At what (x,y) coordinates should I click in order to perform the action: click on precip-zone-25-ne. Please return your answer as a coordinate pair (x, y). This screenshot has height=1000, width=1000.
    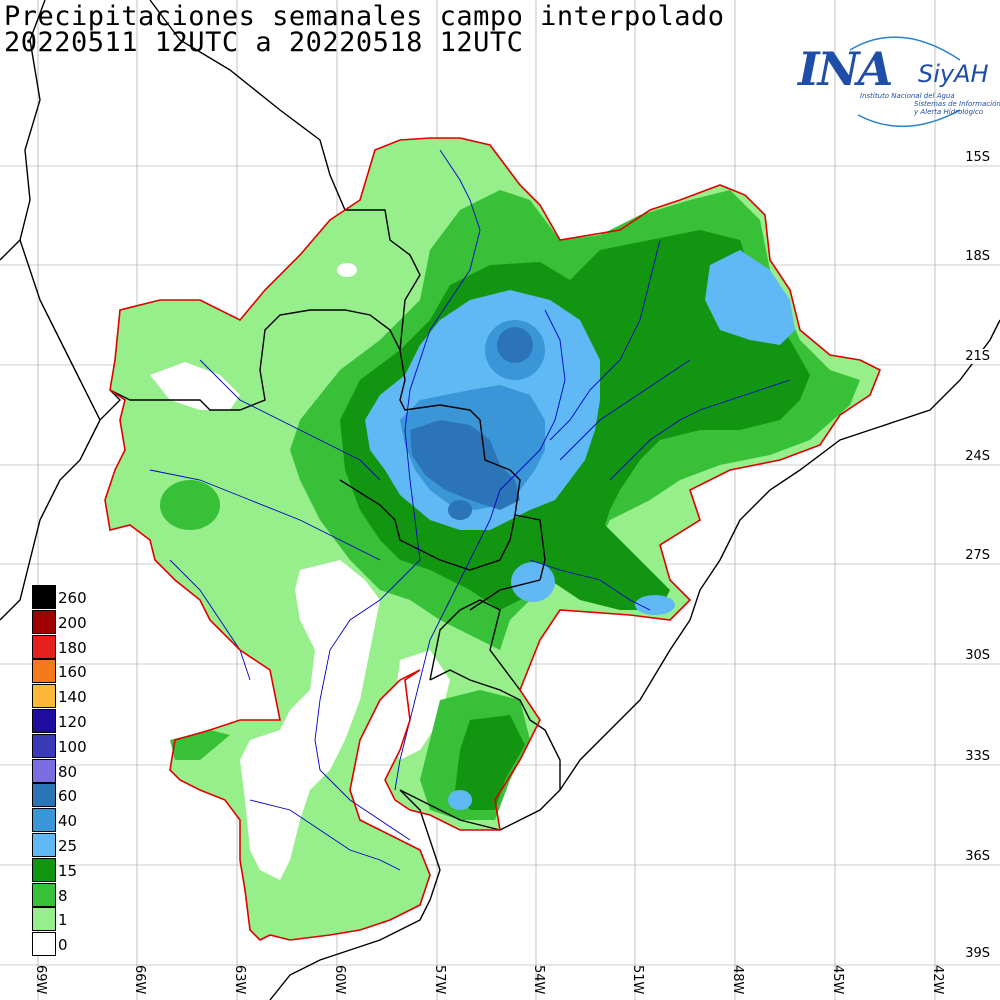
    Looking at the image, I should click on (750, 297).